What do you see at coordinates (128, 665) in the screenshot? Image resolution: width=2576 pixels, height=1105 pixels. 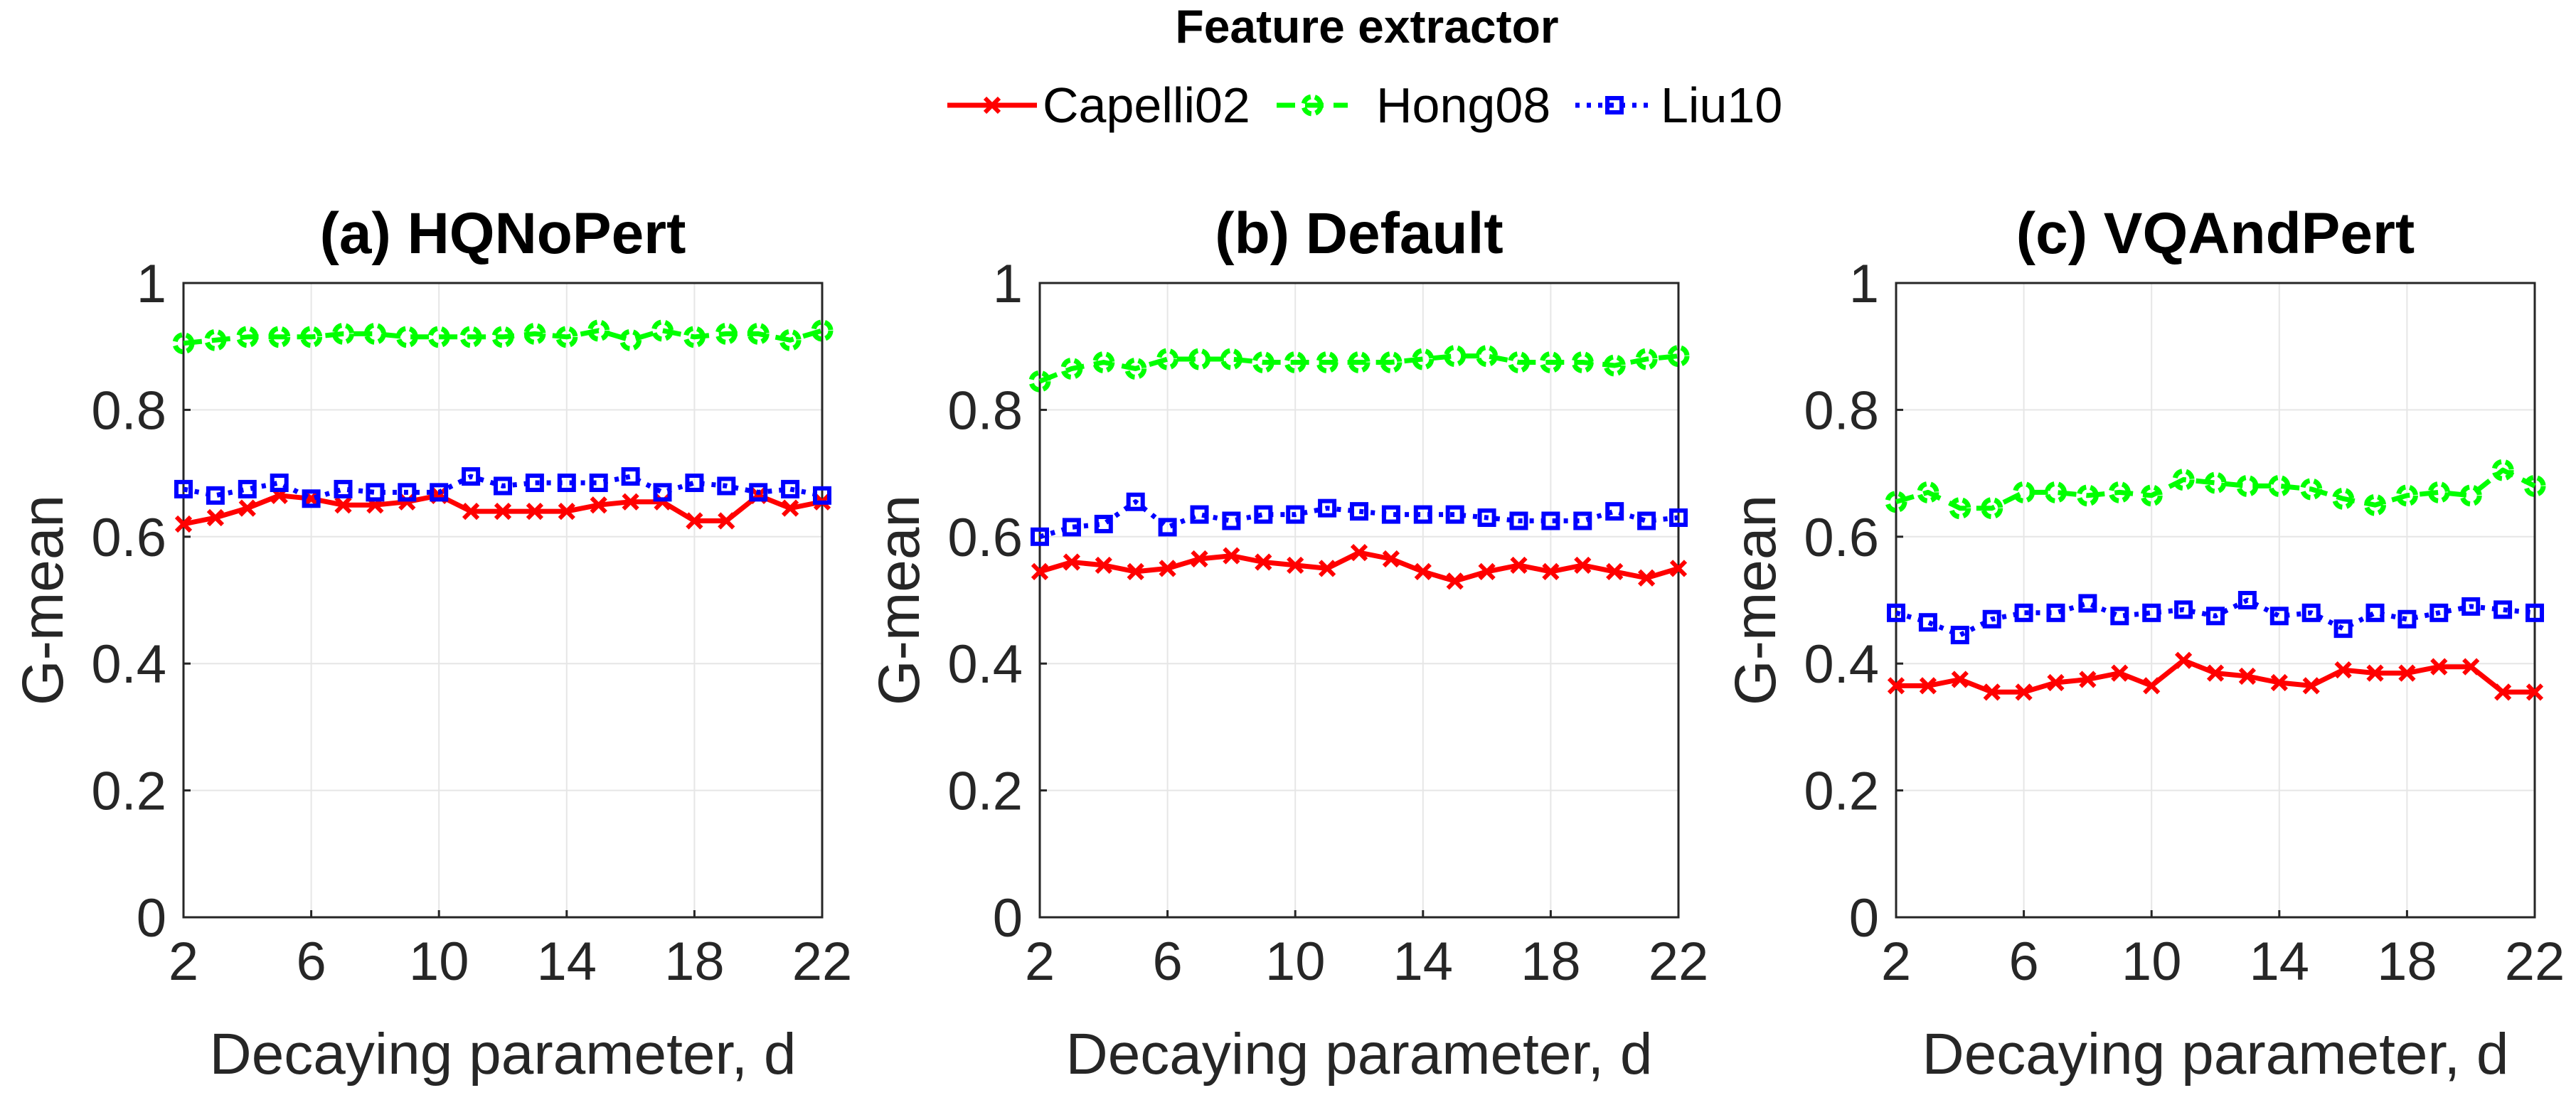 I see `y-tick-label: 0.4` at bounding box center [128, 665].